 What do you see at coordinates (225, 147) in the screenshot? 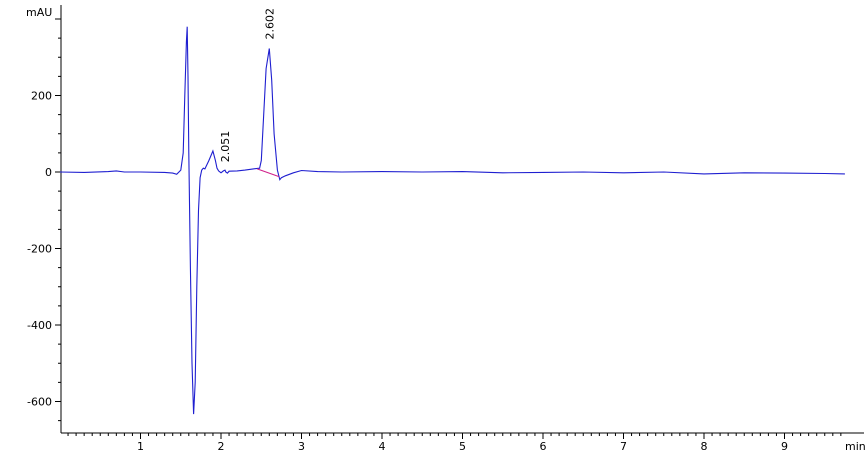
I see `peak-retention-label: 2.051` at bounding box center [225, 147].